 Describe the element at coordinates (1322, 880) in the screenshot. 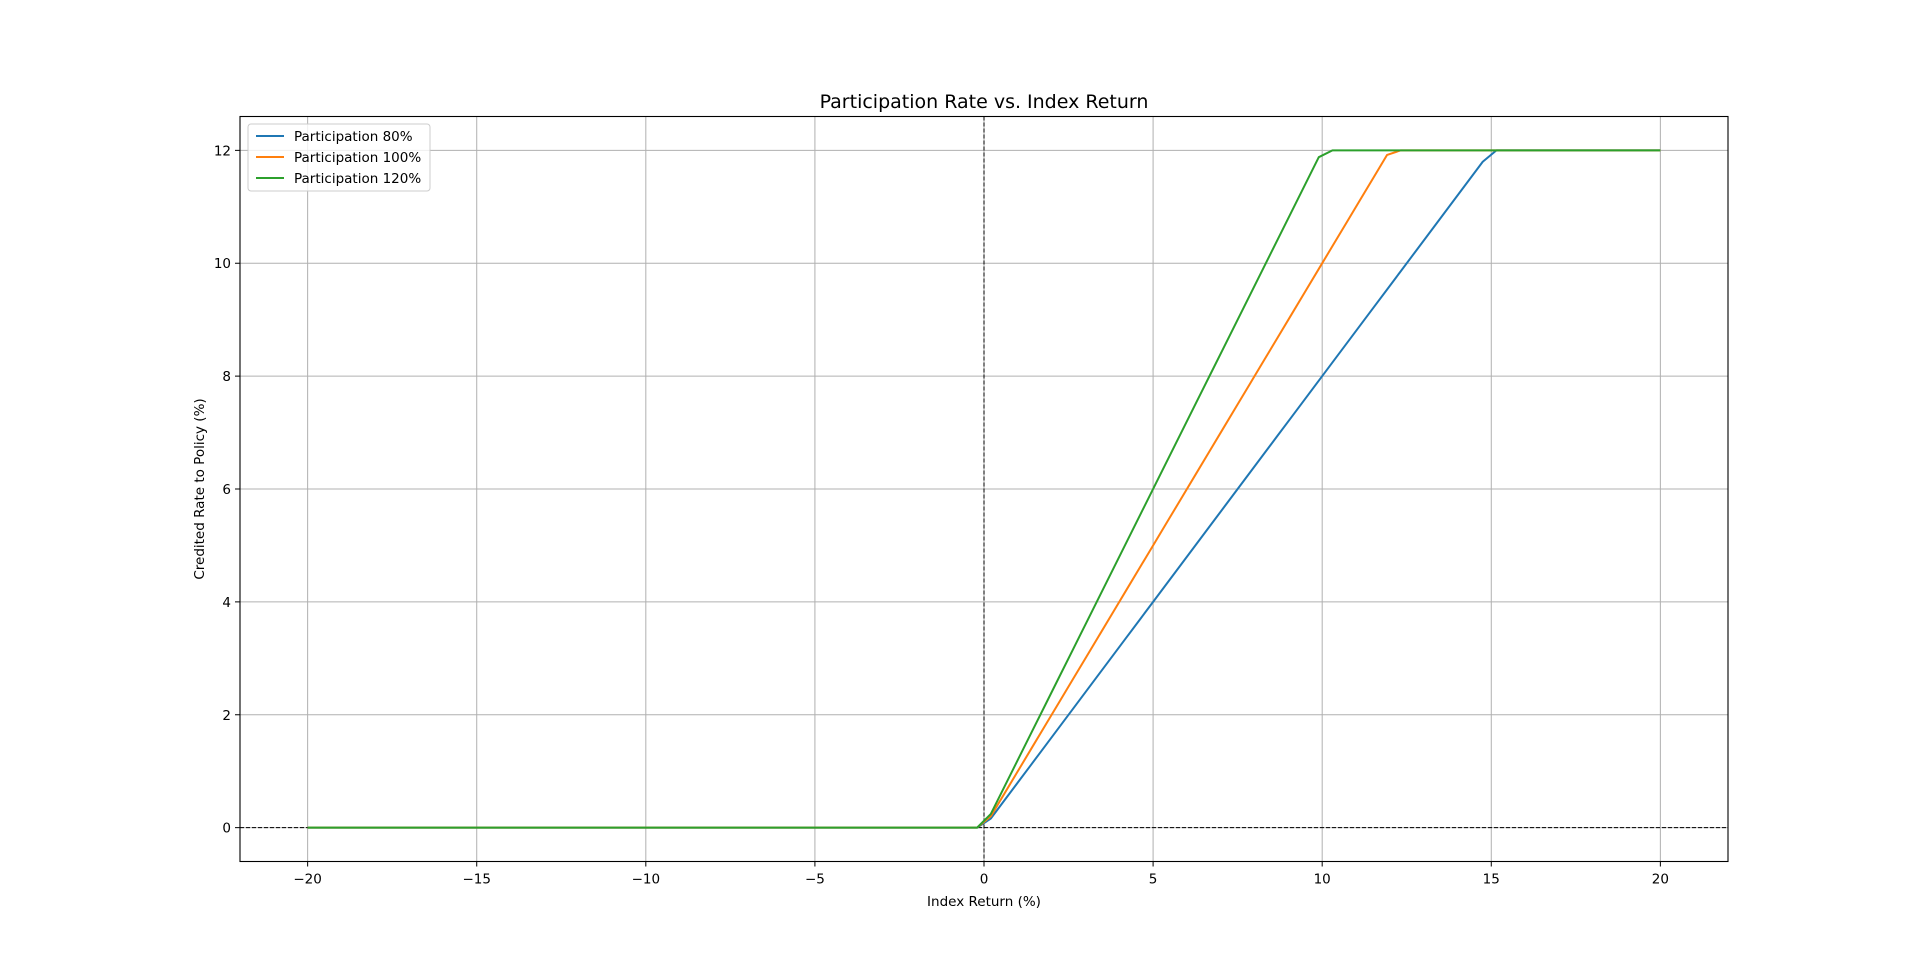

I see `x-tick-label: 10` at that location.